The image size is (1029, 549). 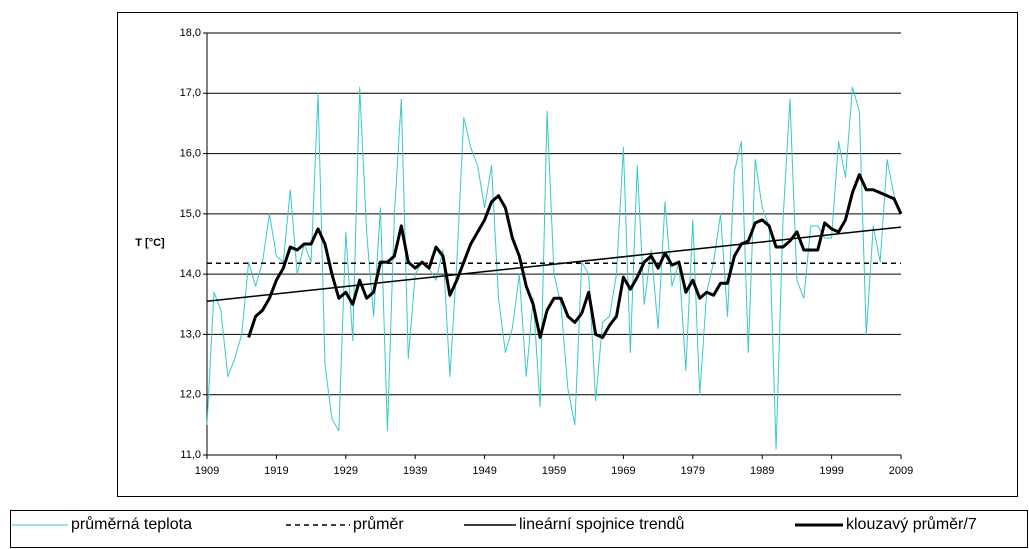 I want to click on y-tick-label: 16,0, so click(x=190, y=153).